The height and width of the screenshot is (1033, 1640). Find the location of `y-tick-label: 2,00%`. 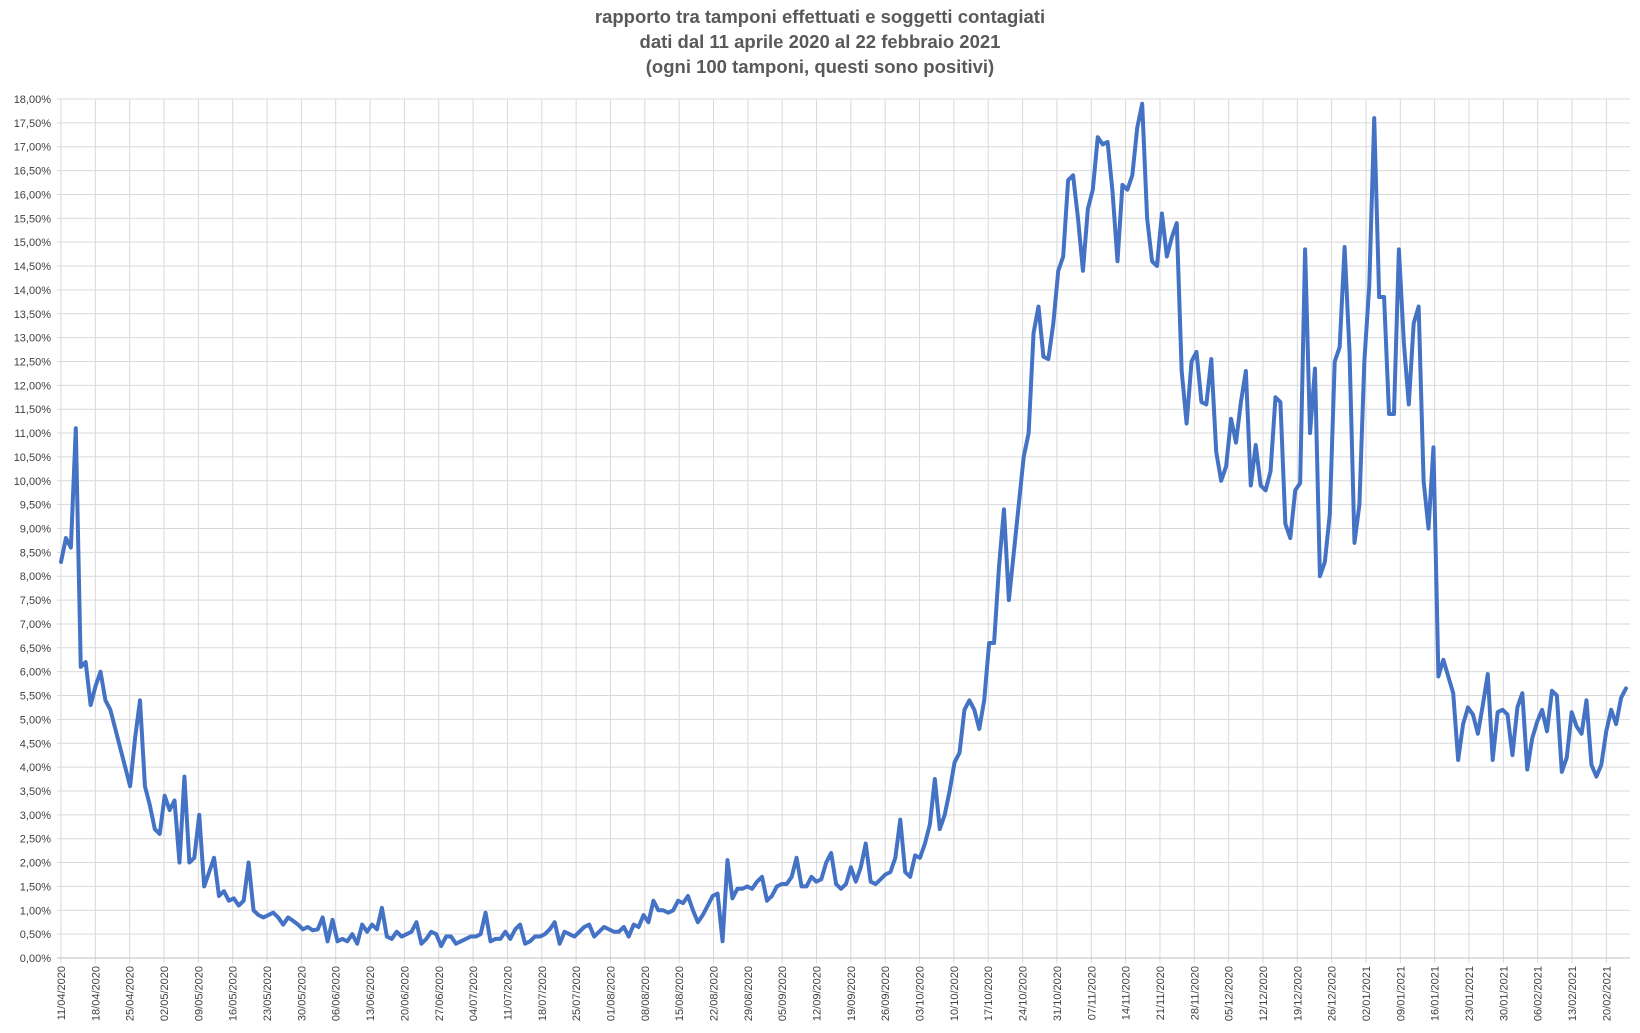

y-tick-label: 2,00% is located at coordinates (35, 864).